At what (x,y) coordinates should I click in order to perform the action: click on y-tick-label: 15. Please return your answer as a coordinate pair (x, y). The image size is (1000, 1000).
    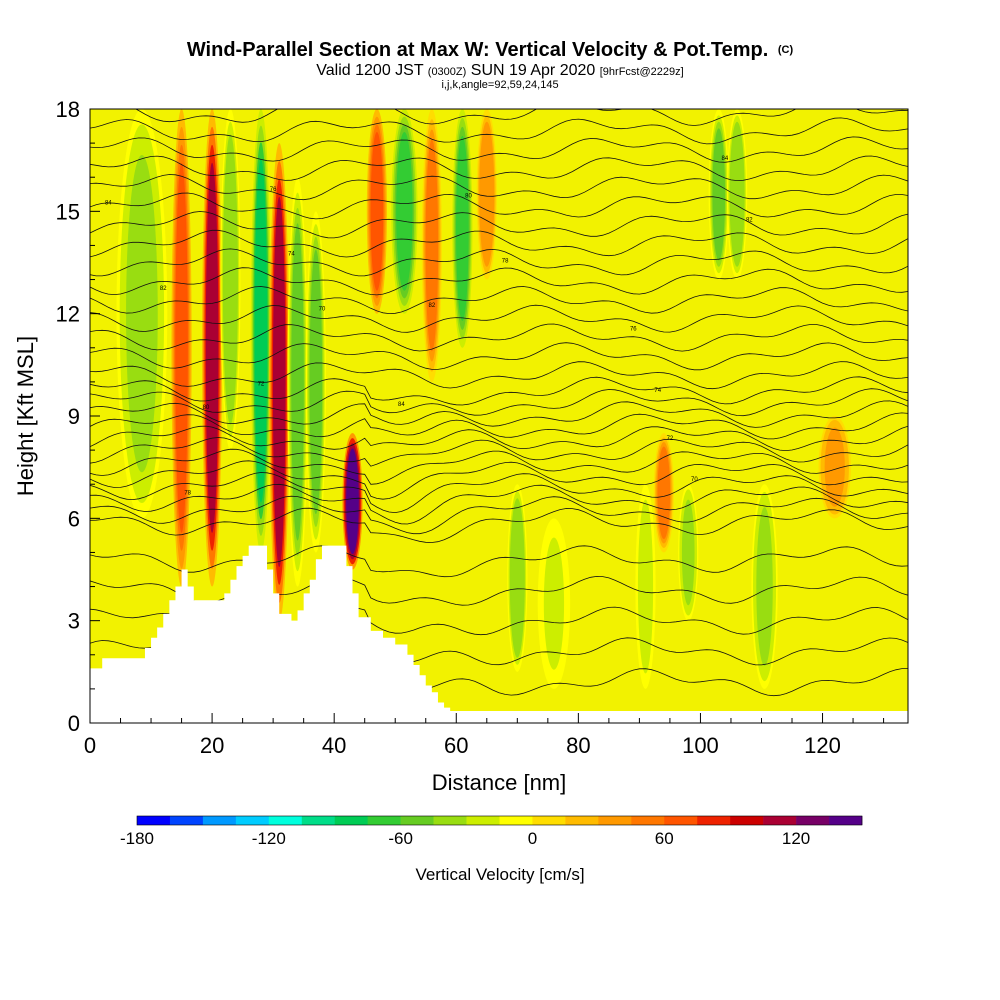
    Looking at the image, I should click on (68, 211).